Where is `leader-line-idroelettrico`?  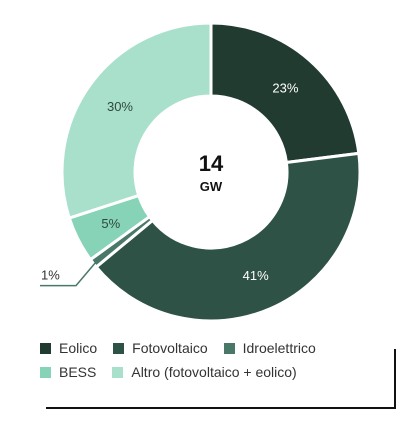
leader-line-idroelettrico is located at coordinates (69, 273).